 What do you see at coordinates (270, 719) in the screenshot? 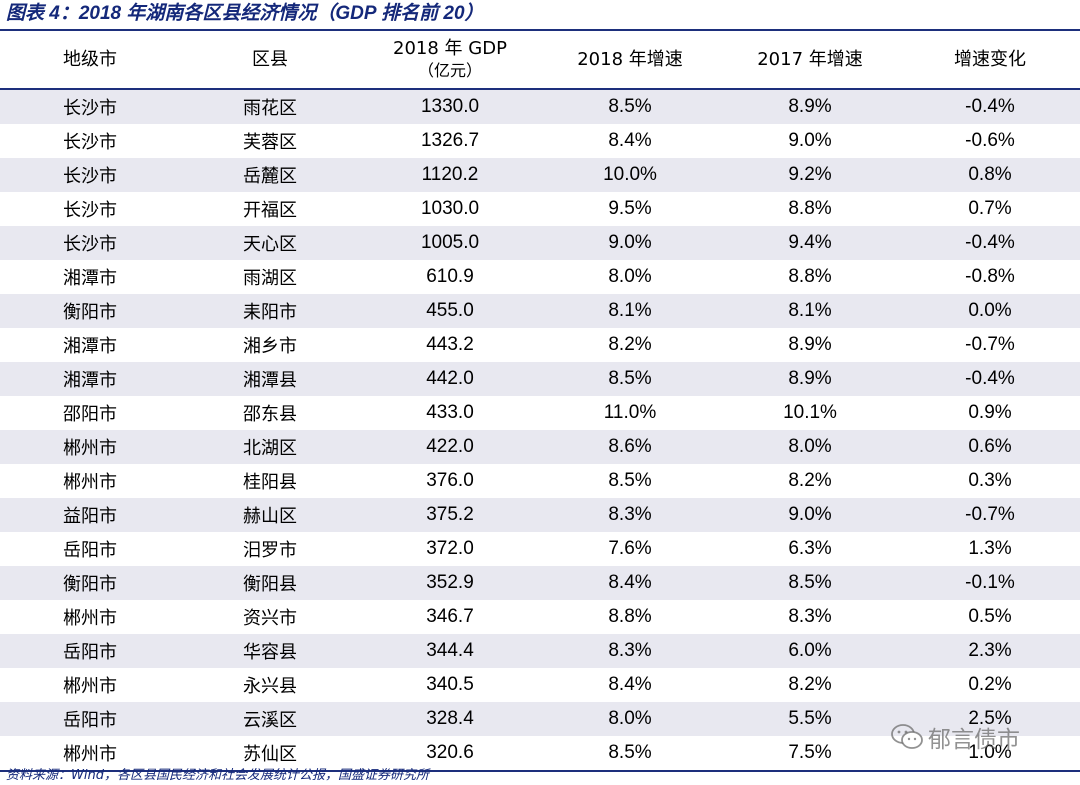
I see `cell-county: 云溪区` at bounding box center [270, 719].